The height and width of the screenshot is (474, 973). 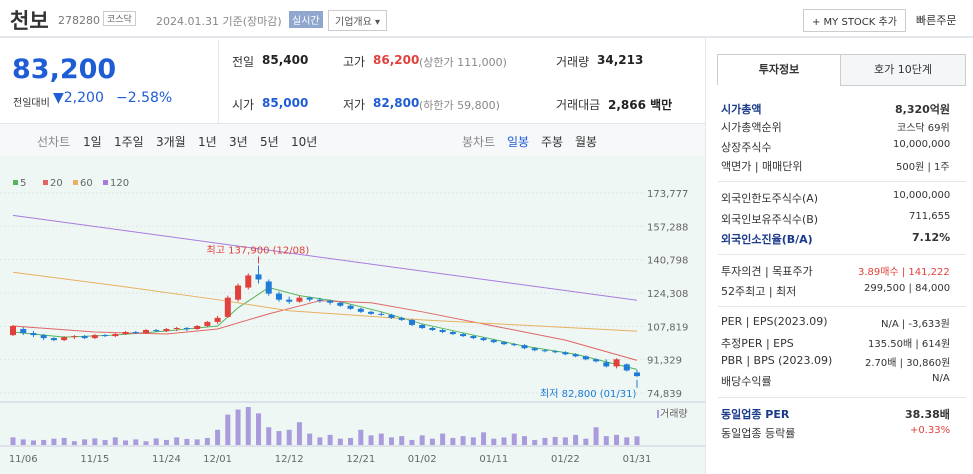 What do you see at coordinates (357, 20) in the screenshot?
I see `overview: 기업개요 ▾` at bounding box center [357, 20].